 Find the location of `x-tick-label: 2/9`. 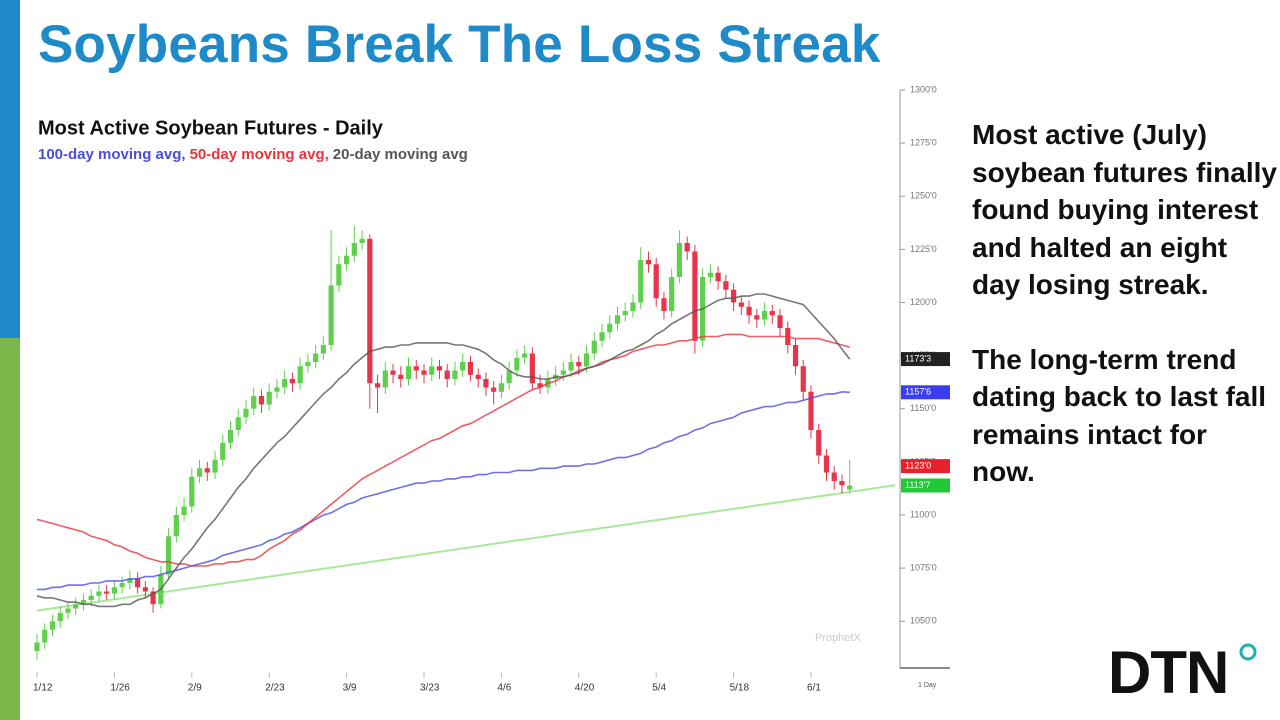

x-tick-label: 2/9 is located at coordinates (195, 688).